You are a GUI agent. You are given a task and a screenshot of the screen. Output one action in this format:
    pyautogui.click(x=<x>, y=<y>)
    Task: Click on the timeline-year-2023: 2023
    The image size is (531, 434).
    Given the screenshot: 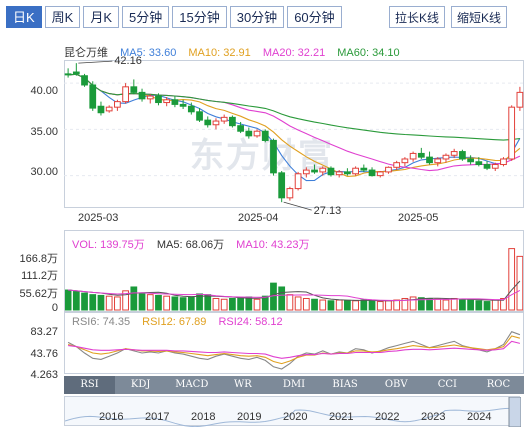 What is the action you would take?
    pyautogui.click(x=433, y=417)
    